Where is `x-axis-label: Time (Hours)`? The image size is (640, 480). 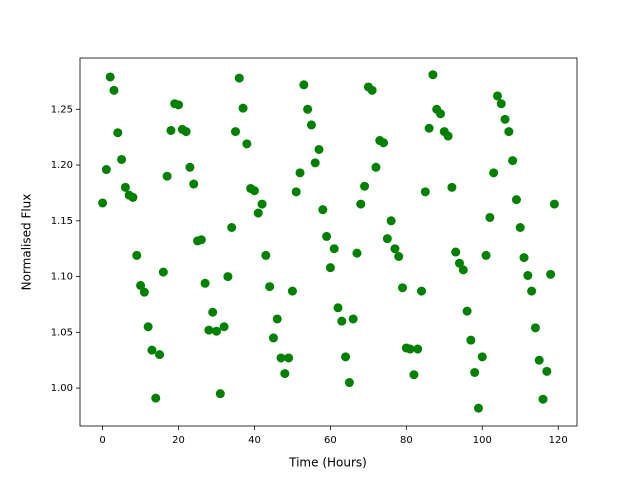 x-axis-label: Time (Hours) is located at coordinates (327, 463).